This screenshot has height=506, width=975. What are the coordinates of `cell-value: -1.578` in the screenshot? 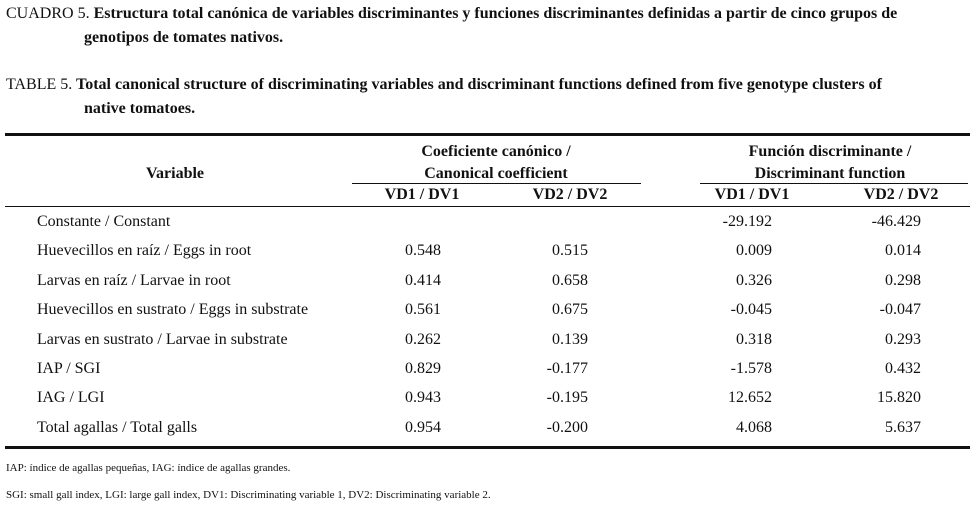 It's located at (751, 368).